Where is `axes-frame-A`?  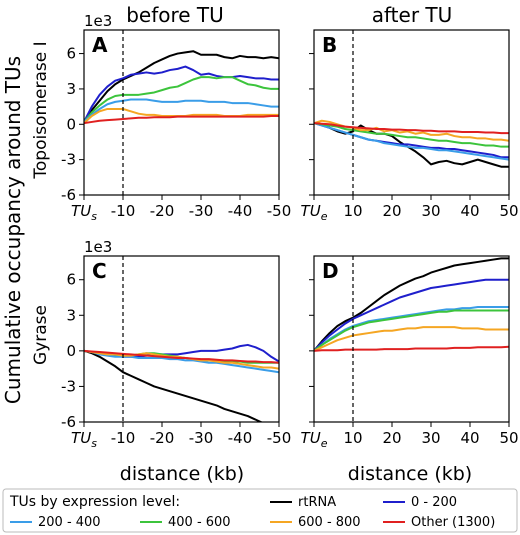
axes-frame-A is located at coordinates (181, 112).